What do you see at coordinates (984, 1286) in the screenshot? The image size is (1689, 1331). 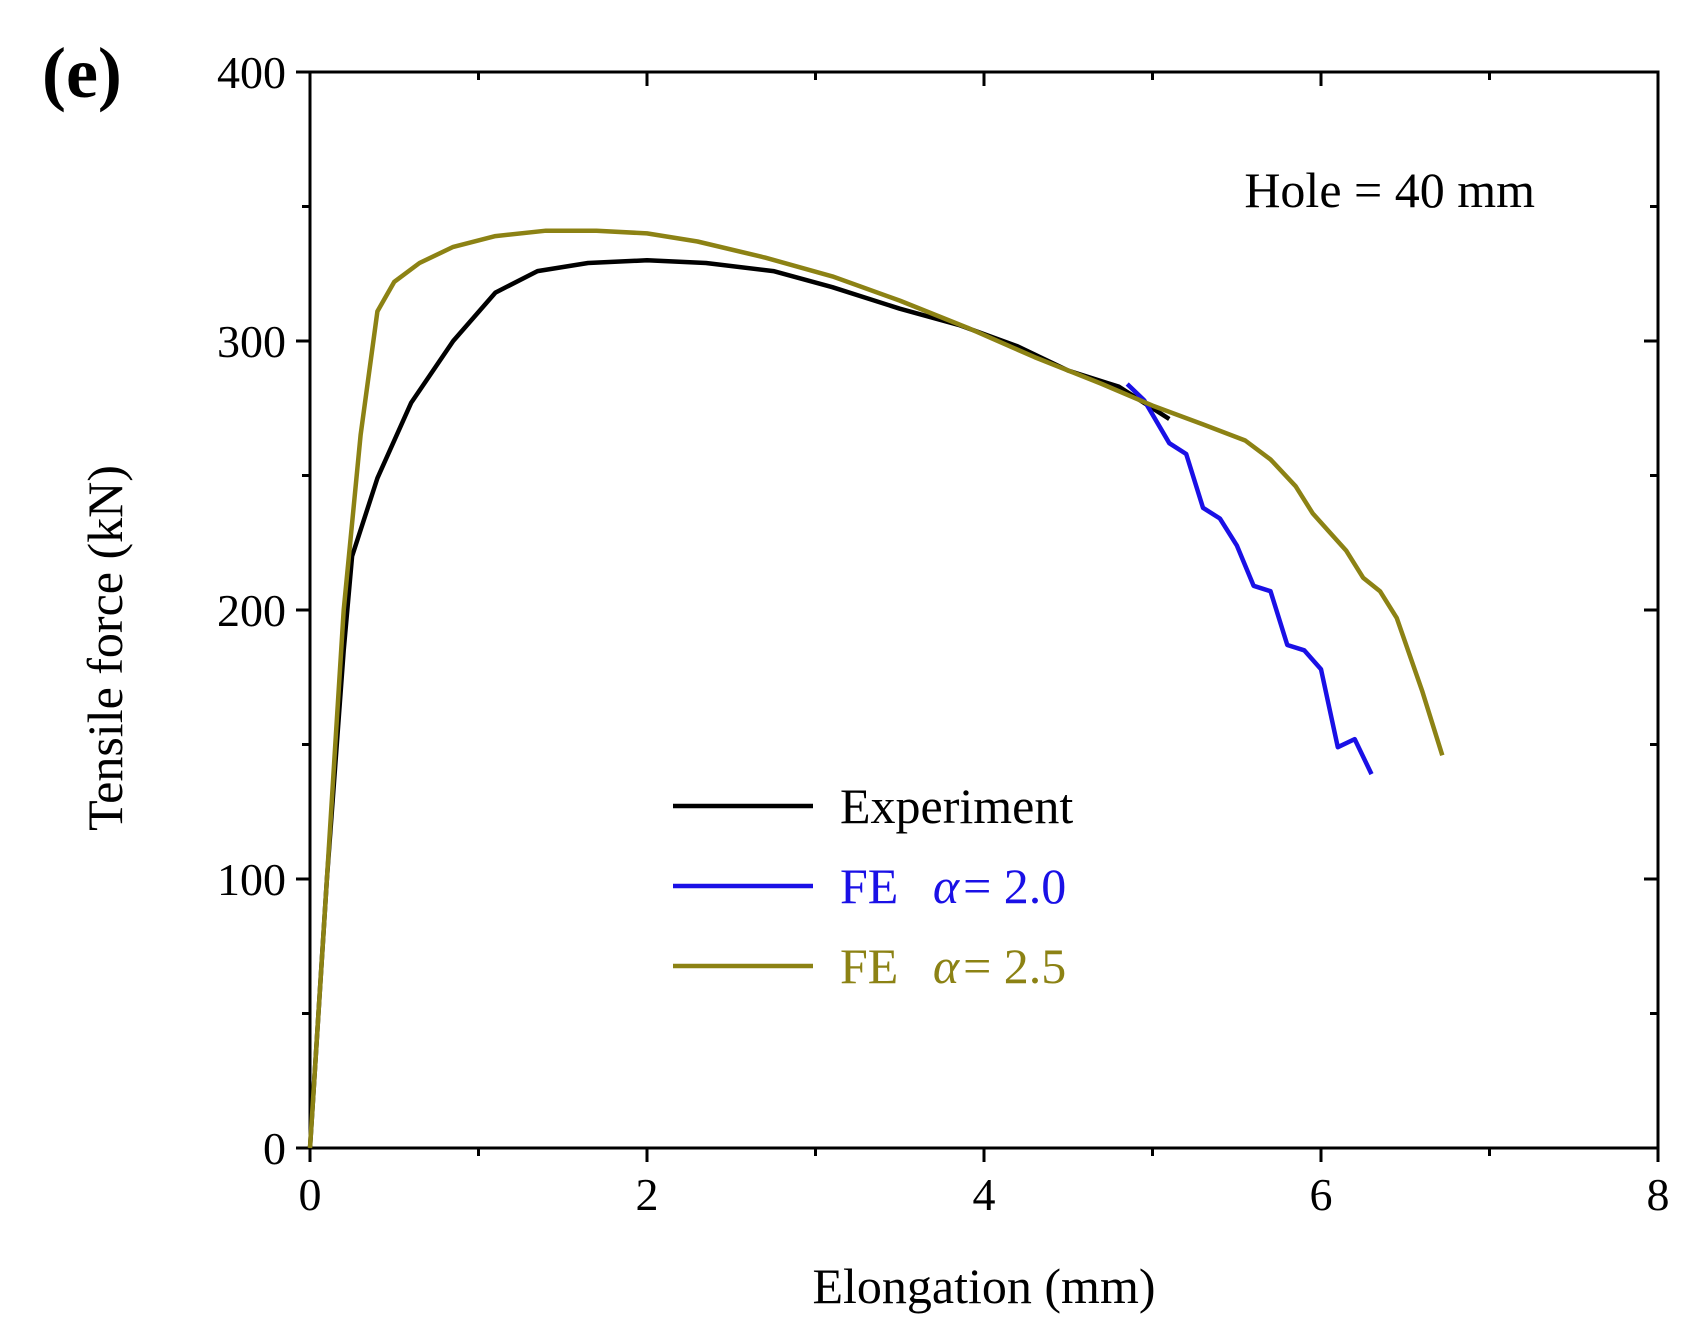 I see `x-axis-title: Elongation (mm)` at bounding box center [984, 1286].